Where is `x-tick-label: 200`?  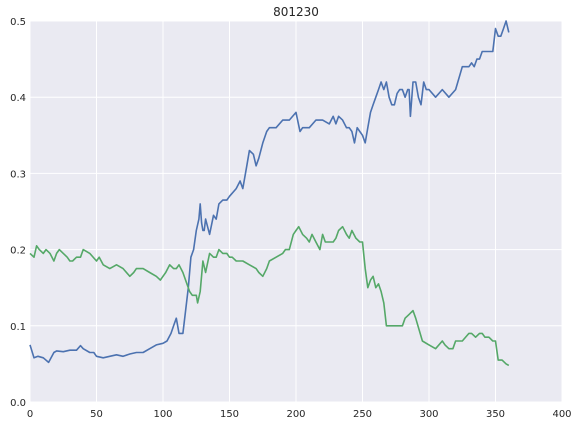 x-tick-label: 200 is located at coordinates (295, 414).